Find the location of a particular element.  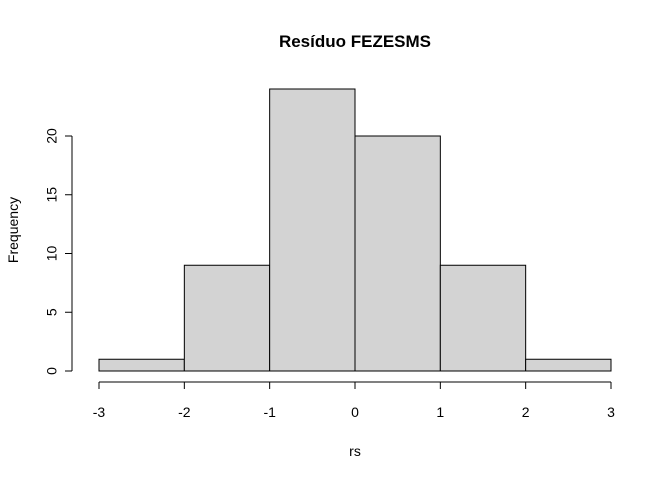

y-axis-label: Frequency is located at coordinates (13, 230).